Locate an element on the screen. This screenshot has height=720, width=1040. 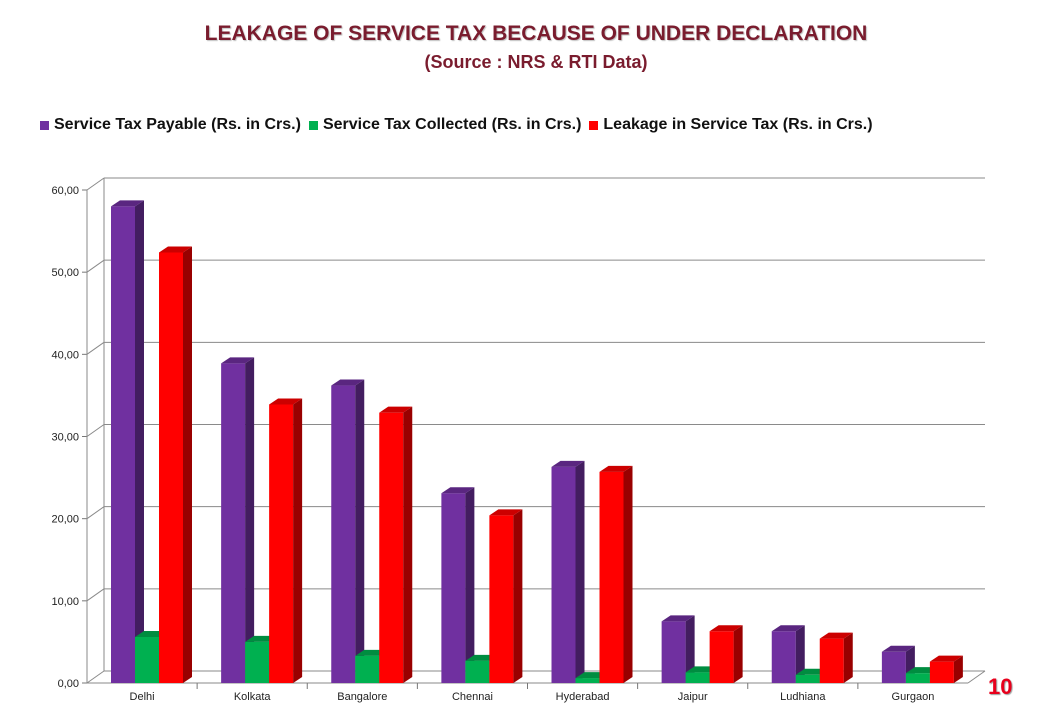
x-tick-label: Chennai is located at coordinates (472, 697).